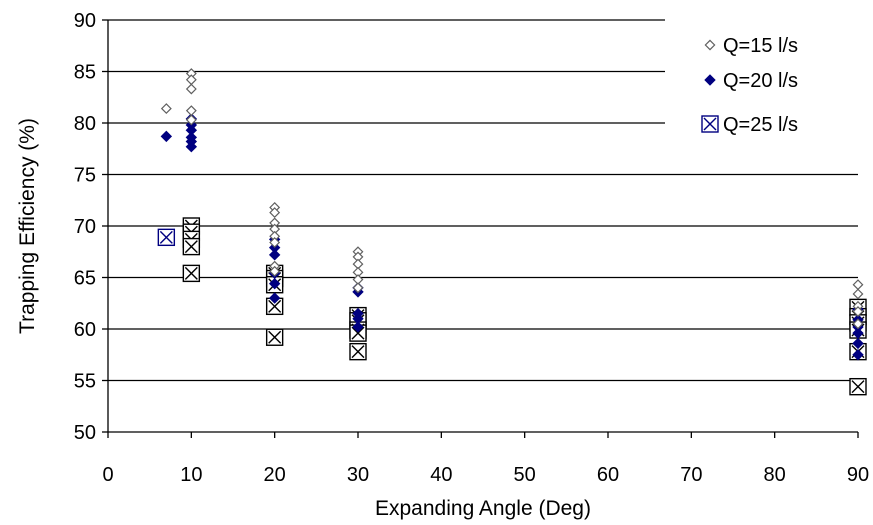  What do you see at coordinates (27, 226) in the screenshot?
I see `y-axis-title: Trapping Efficiency (%)` at bounding box center [27, 226].